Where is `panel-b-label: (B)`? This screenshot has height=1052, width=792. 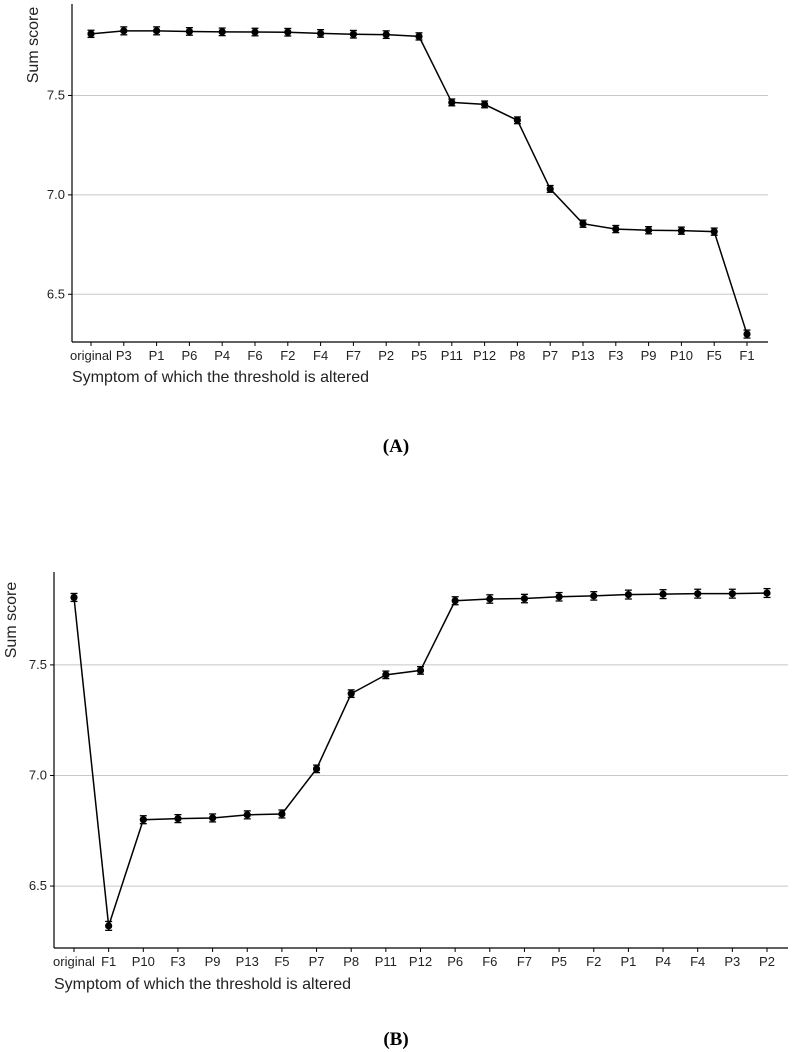 panel-b-label: (B) is located at coordinates (395, 1039).